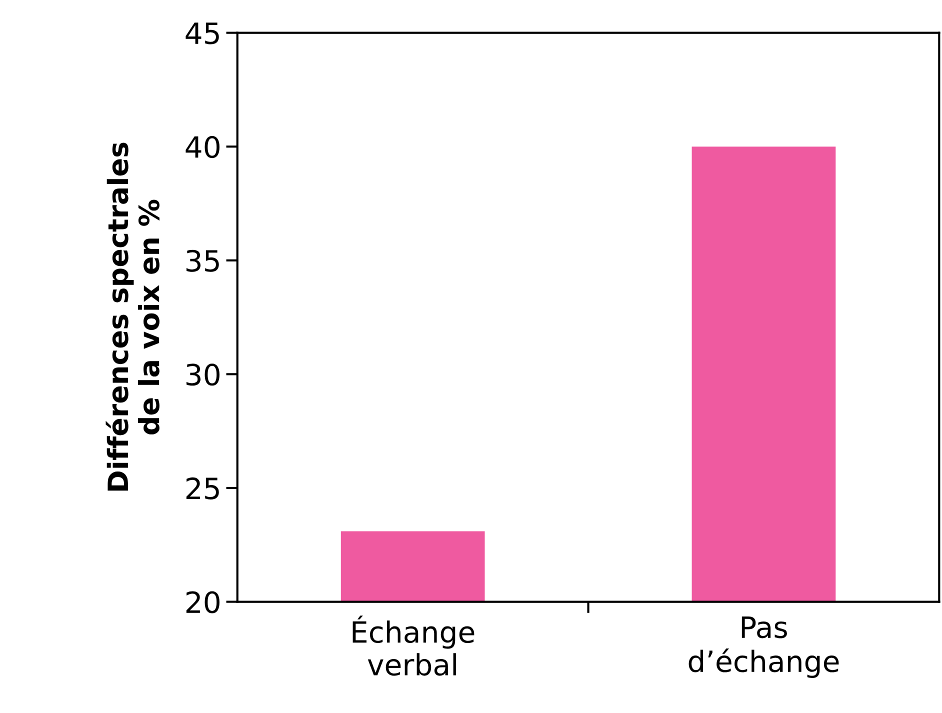  Describe the element at coordinates (763, 647) in the screenshot. I see `x-tick-label: Pas d’échange` at that location.